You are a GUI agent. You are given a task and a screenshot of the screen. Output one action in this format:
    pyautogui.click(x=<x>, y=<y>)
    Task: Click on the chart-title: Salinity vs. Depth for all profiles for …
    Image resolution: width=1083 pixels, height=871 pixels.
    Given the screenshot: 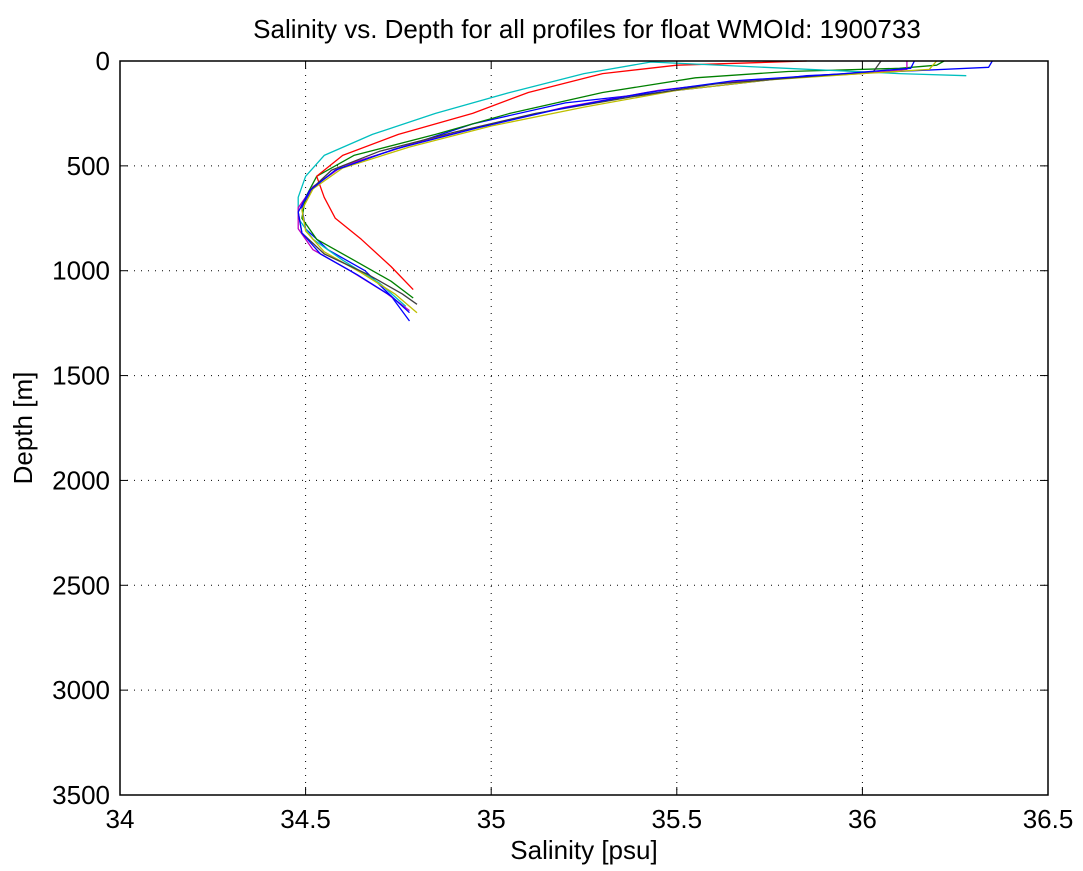 What is the action you would take?
    pyautogui.click(x=587, y=29)
    